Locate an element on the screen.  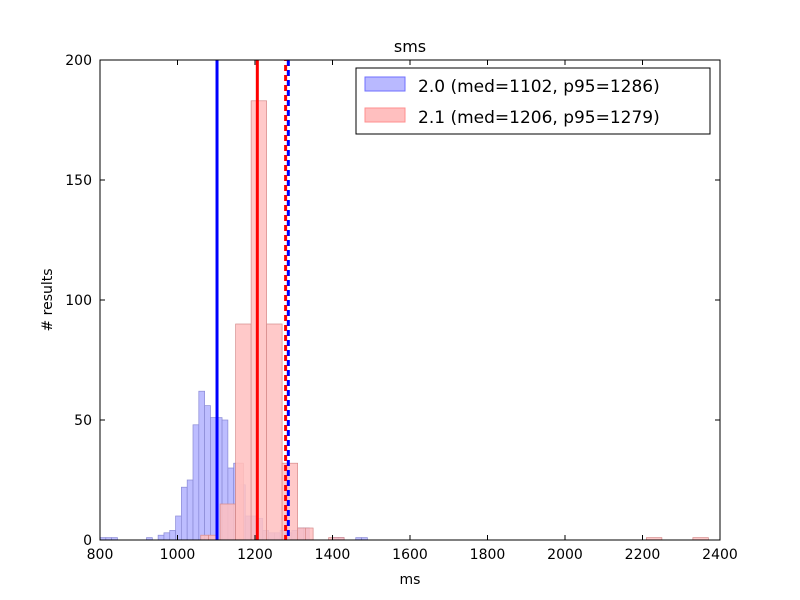
x-tick-label: 2200 is located at coordinates (643, 555).